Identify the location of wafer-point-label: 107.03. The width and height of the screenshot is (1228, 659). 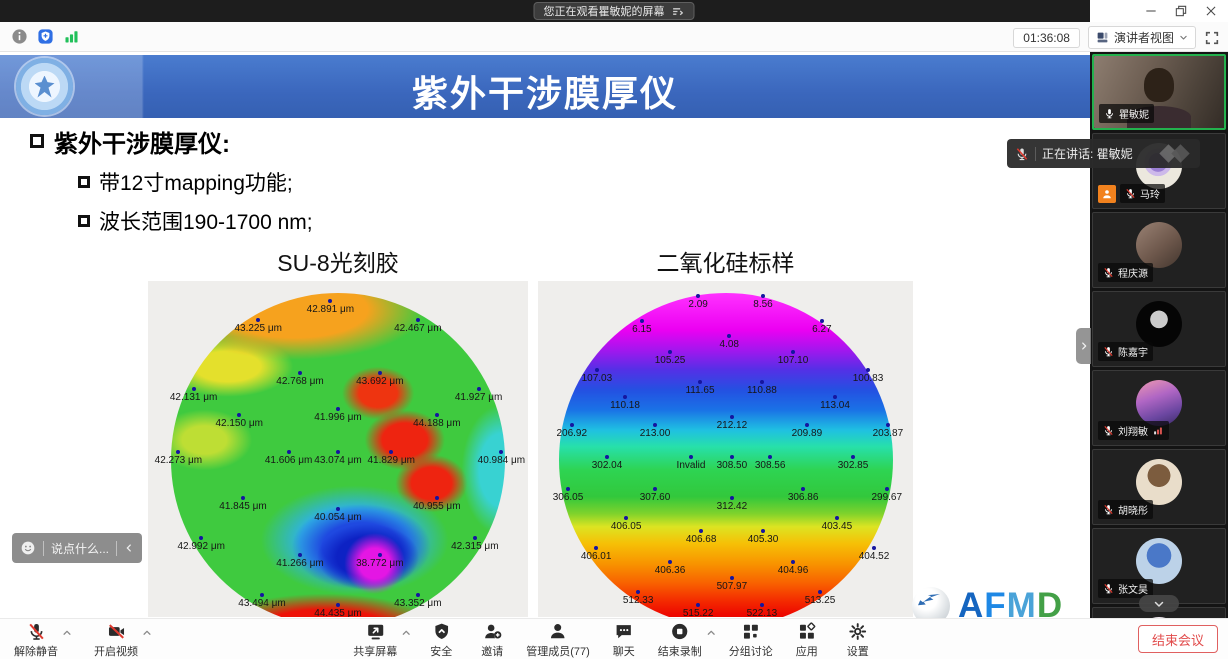
(597, 379).